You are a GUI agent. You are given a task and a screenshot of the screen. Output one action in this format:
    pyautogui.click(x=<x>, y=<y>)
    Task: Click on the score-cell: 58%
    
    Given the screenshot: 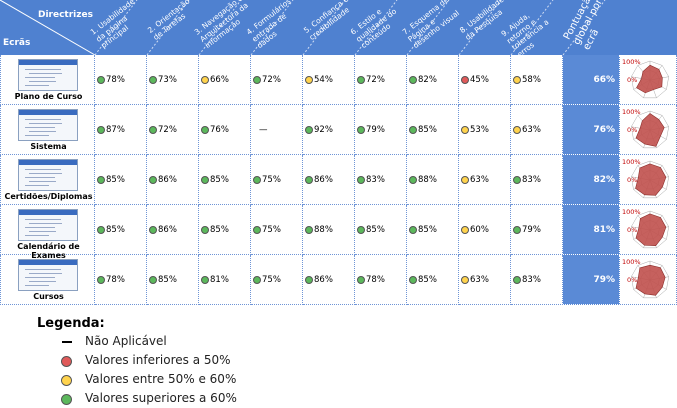 What is the action you would take?
    pyautogui.click(x=537, y=80)
    